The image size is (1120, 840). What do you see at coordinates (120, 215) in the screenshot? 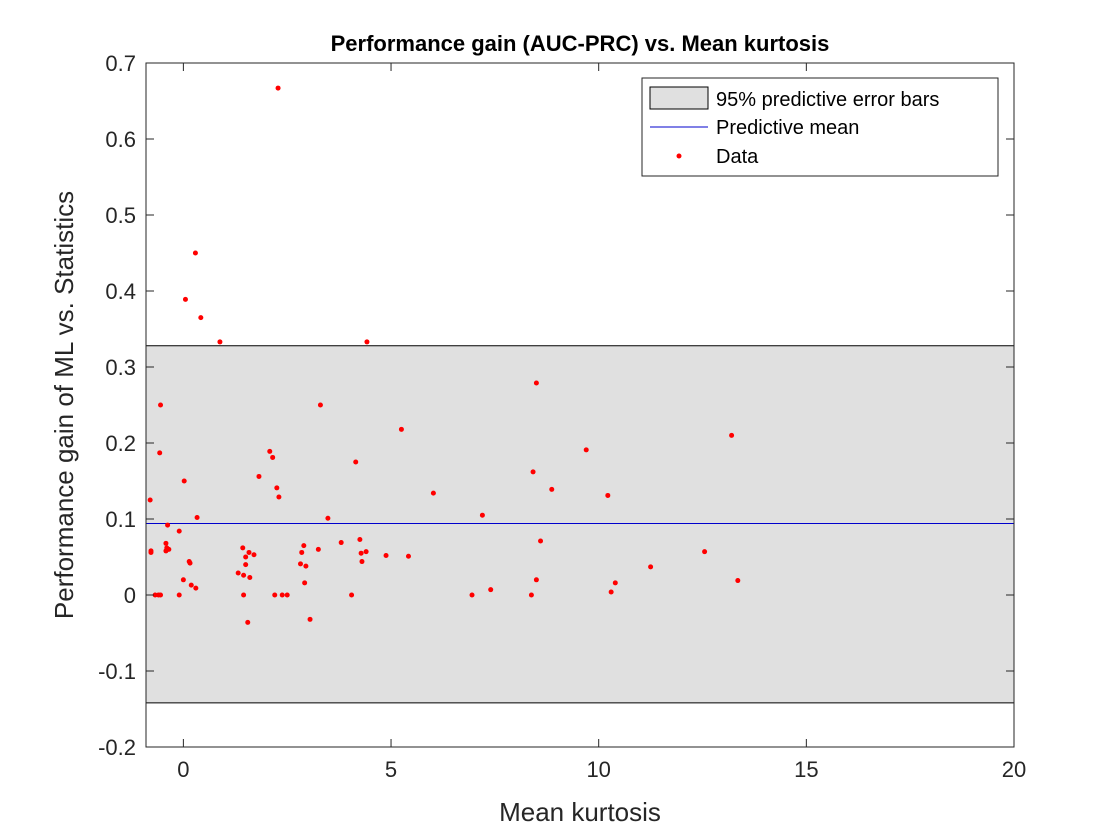
I see `y-tick-label-7: 0.5` at bounding box center [120, 215].